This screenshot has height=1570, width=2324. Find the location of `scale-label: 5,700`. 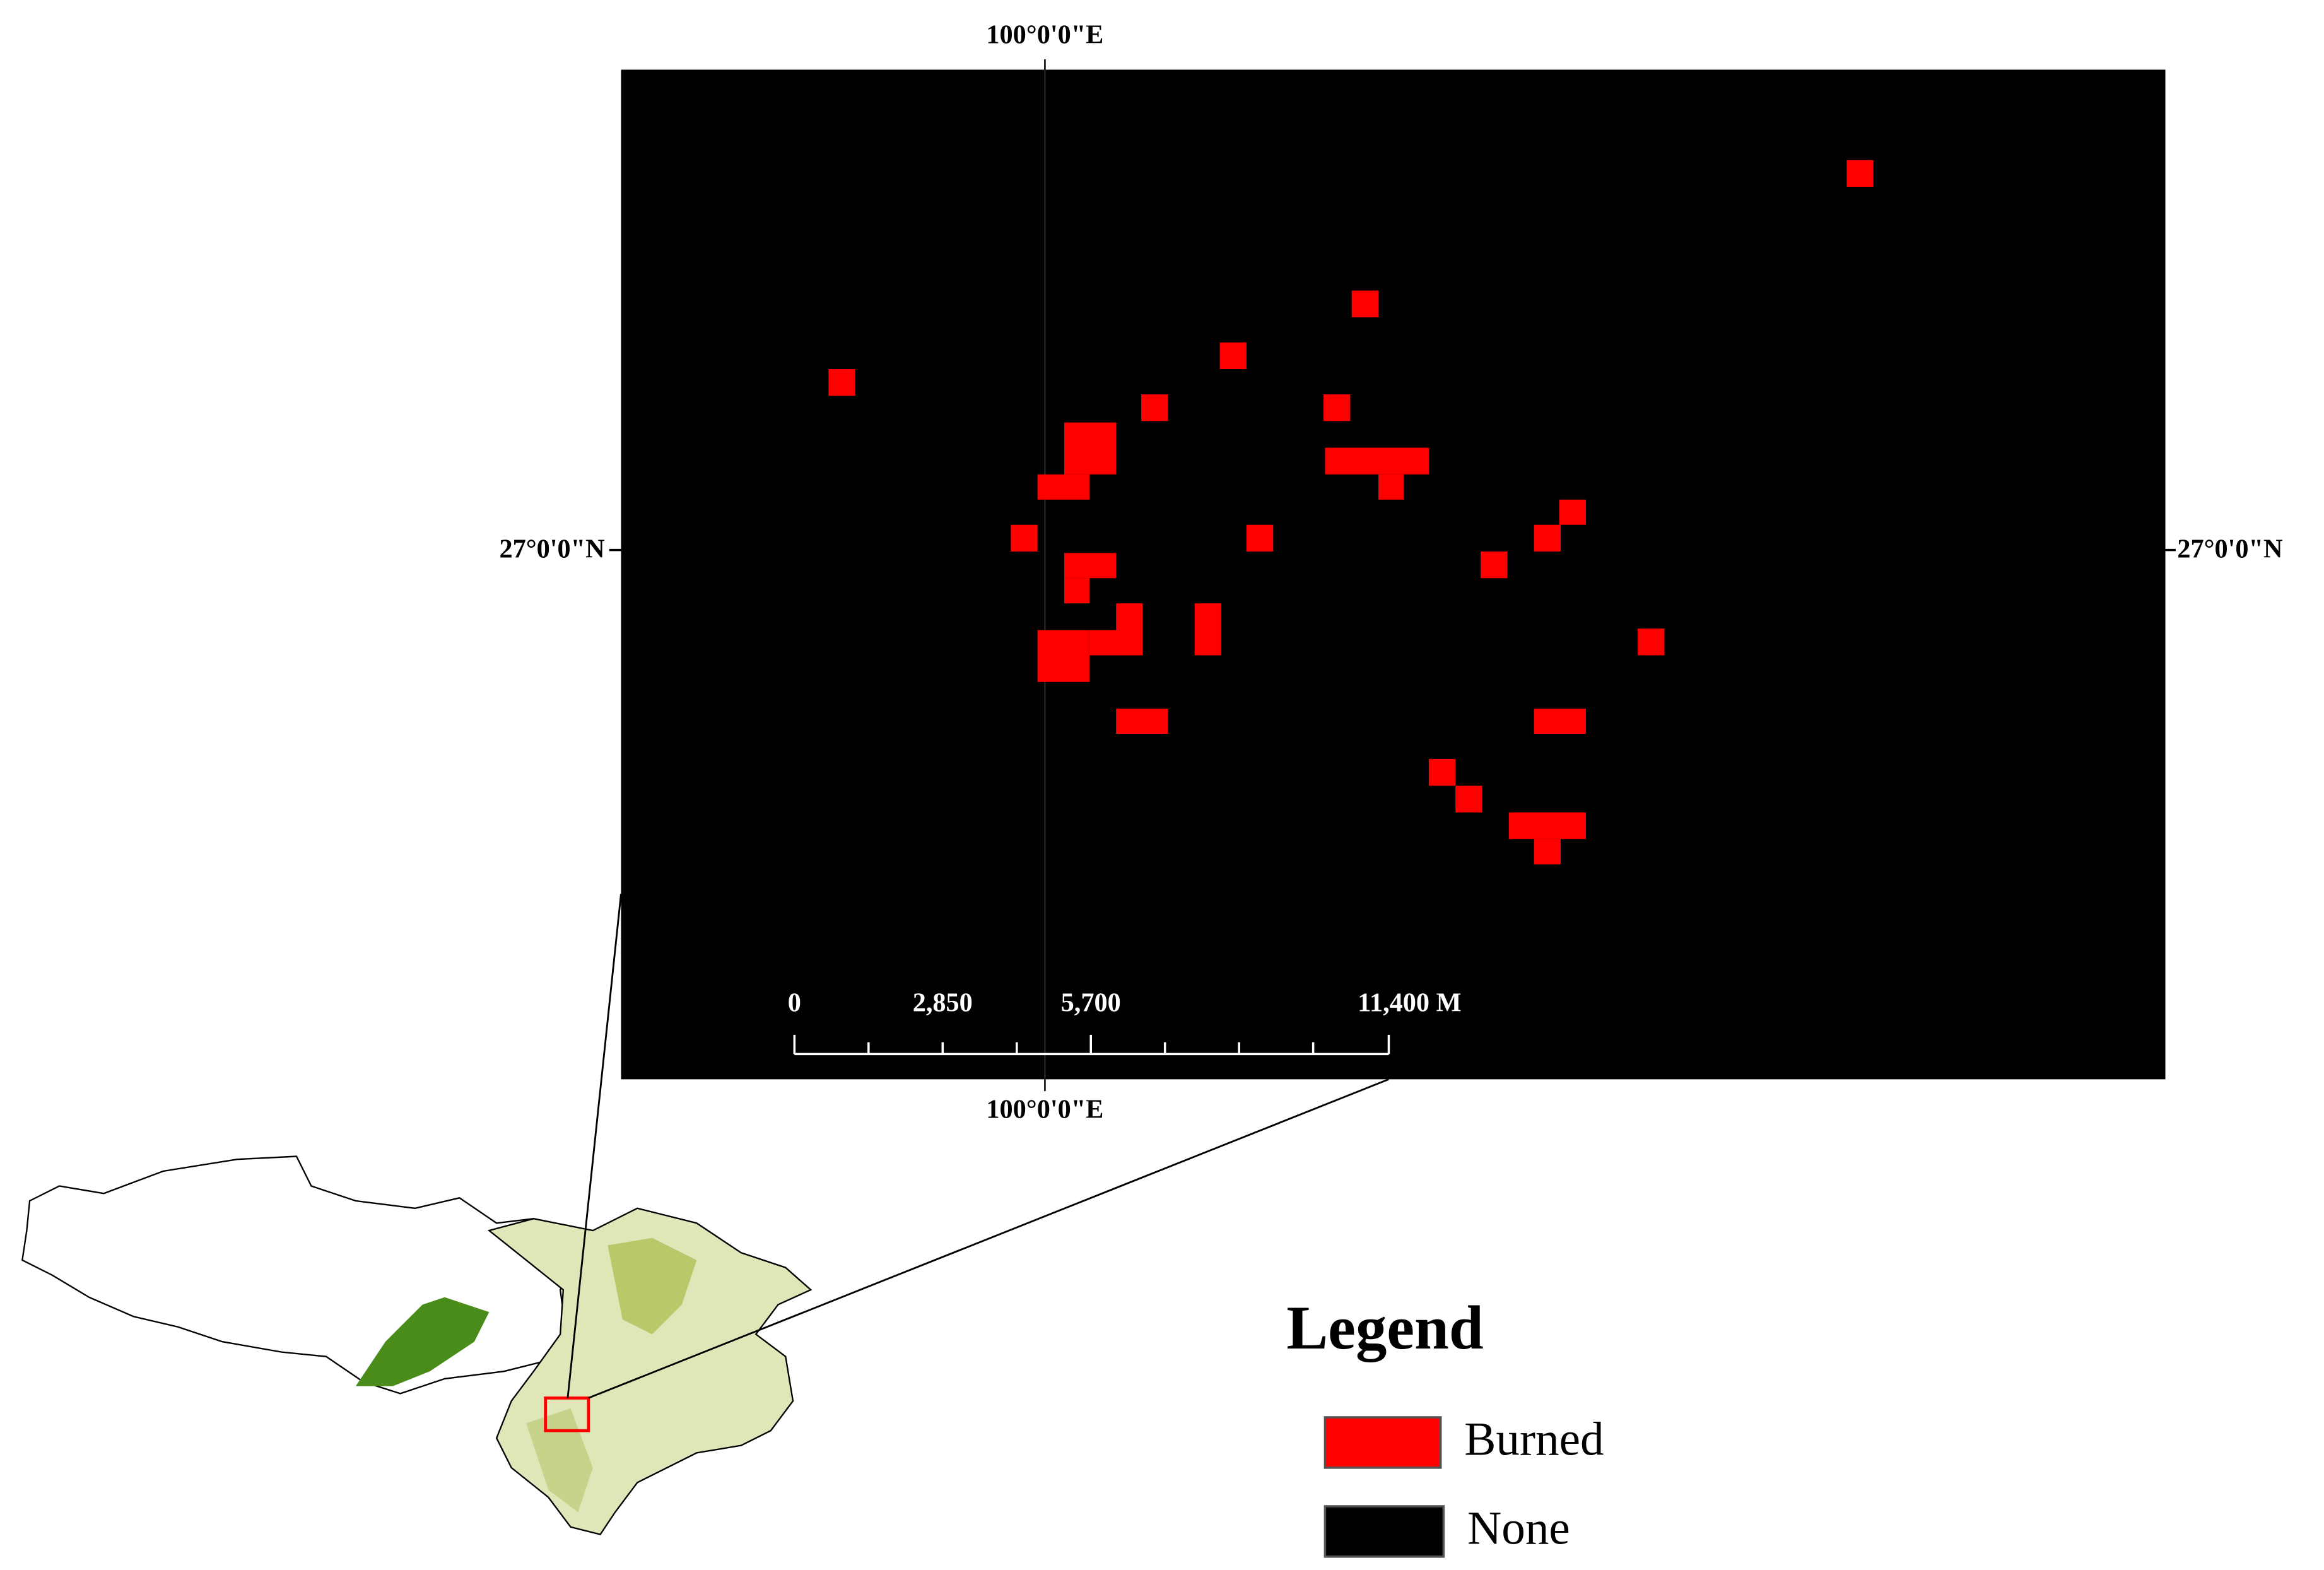

scale-label: 5,700 is located at coordinates (1091, 1003).